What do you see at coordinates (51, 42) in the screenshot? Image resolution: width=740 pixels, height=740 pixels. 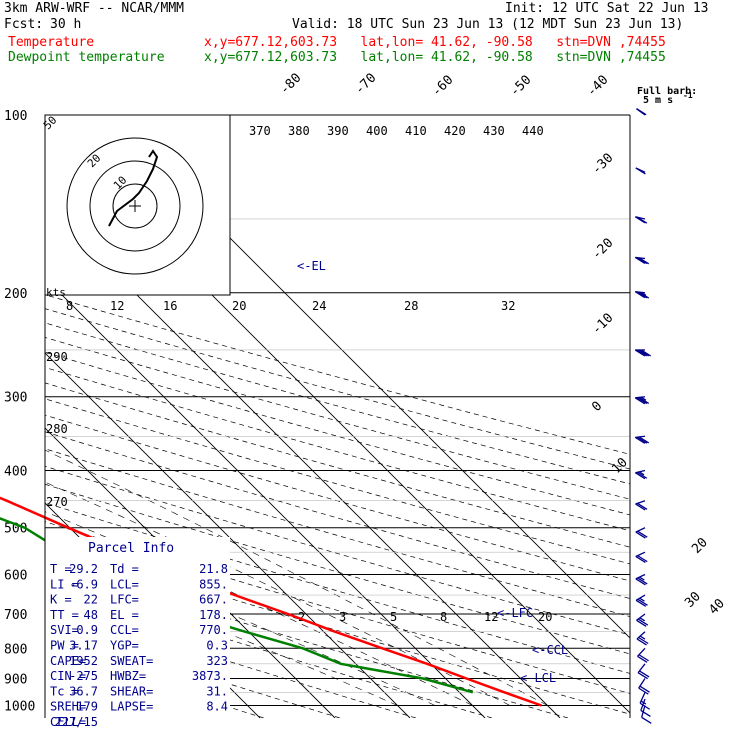 I see `temperature-legend: Temperature` at bounding box center [51, 42].